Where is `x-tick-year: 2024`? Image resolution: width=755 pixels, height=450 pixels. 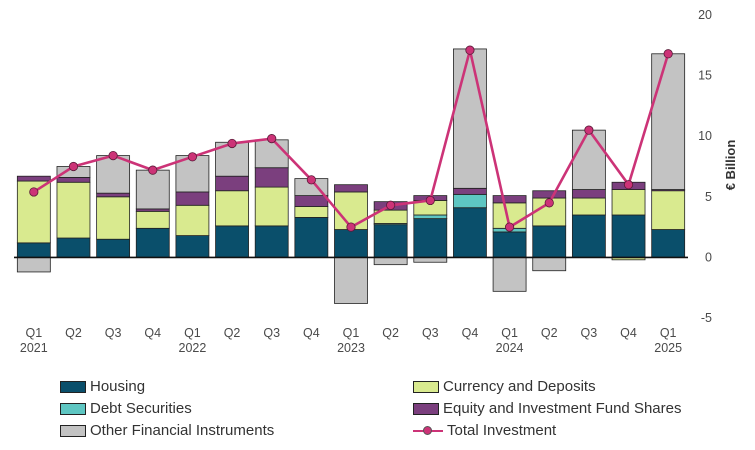
x-tick-year: 2024 is located at coordinates (510, 348).